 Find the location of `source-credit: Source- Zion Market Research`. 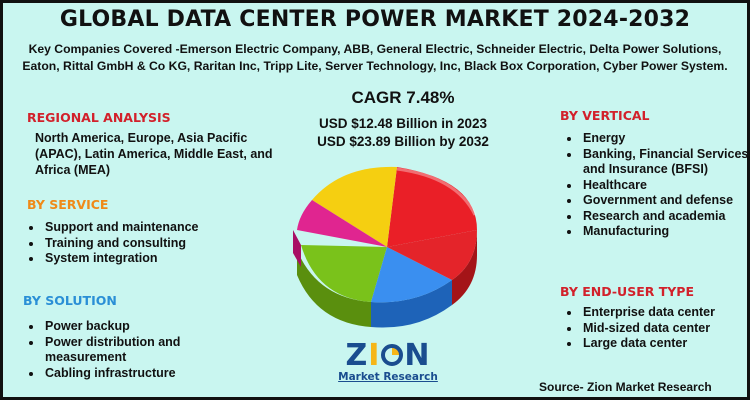

source-credit: Source- Zion Market Research is located at coordinates (625, 387).